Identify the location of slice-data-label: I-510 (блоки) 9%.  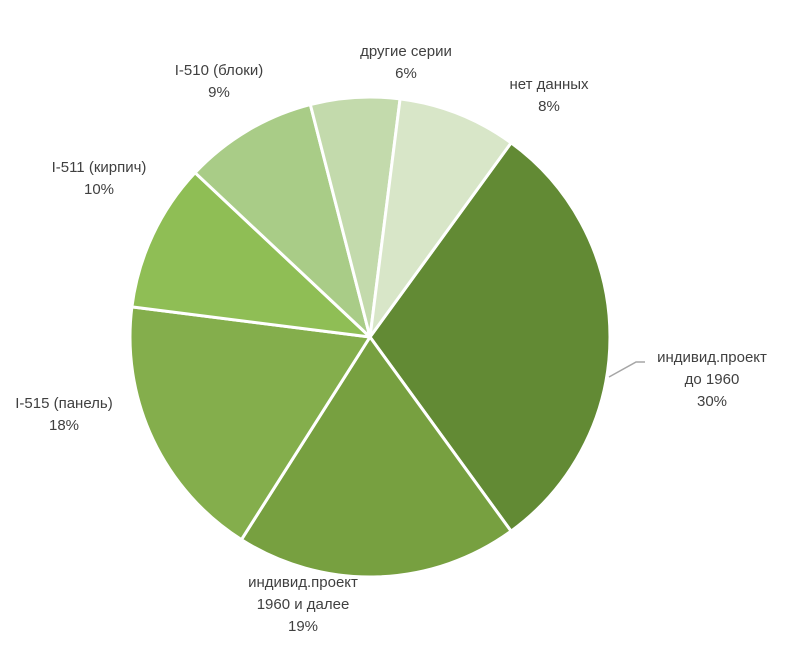
(219, 81).